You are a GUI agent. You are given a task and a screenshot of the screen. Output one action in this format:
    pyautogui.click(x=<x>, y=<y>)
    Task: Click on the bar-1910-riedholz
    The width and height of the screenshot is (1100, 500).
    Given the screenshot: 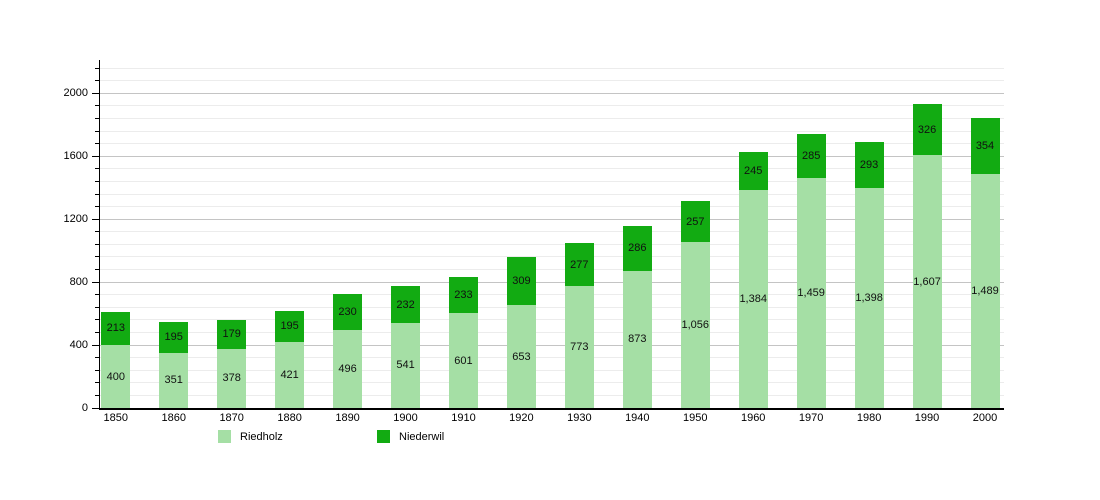 What is the action you would take?
    pyautogui.click(x=463, y=360)
    